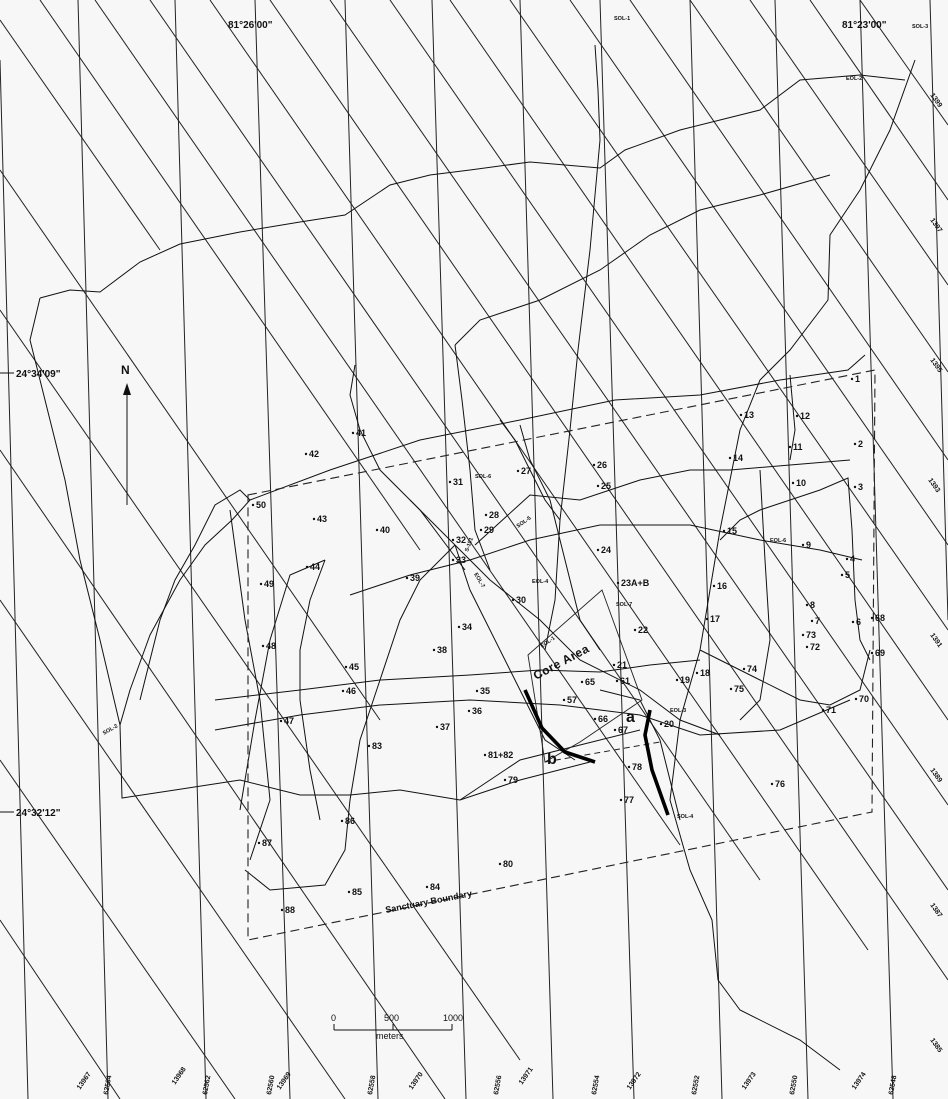 This screenshot has width=948, height=1099. I want to click on station-label: 44, so click(315, 567).